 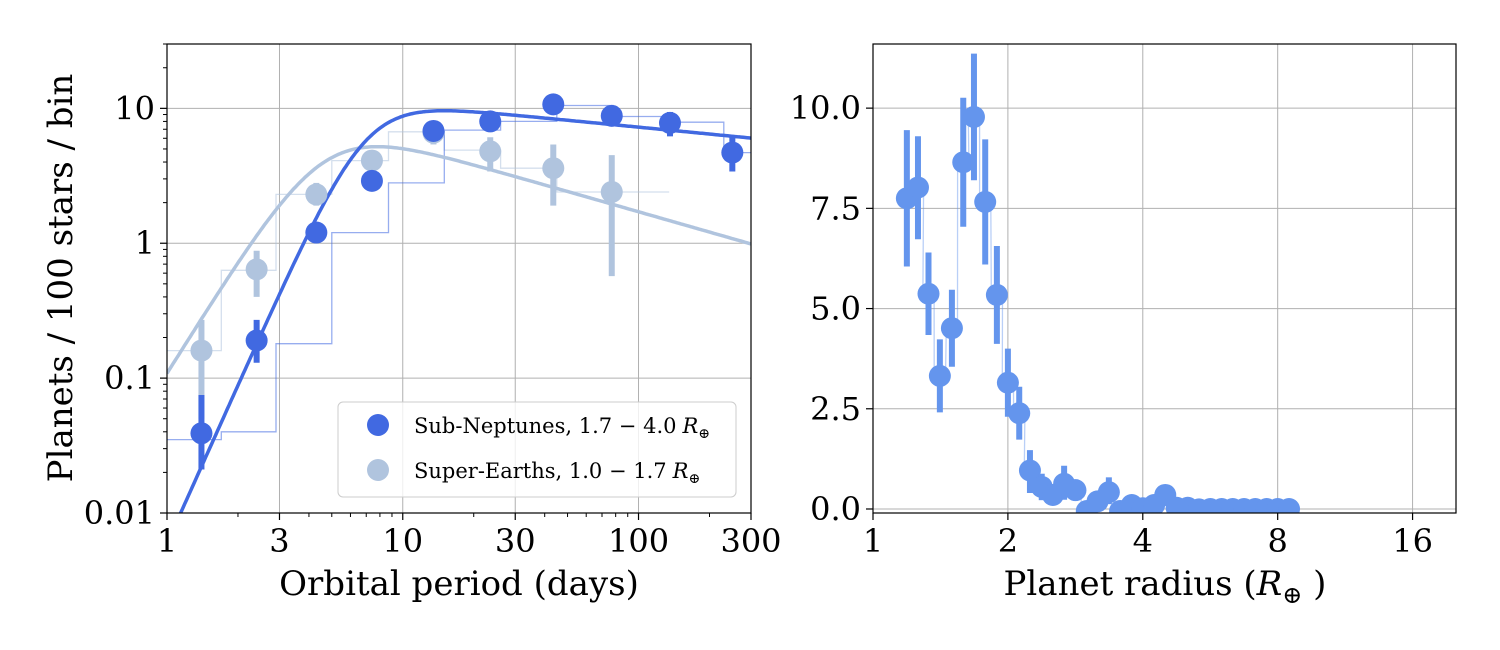 What do you see at coordinates (378, 470) in the screenshot?
I see `legend-marker-super-earths` at bounding box center [378, 470].